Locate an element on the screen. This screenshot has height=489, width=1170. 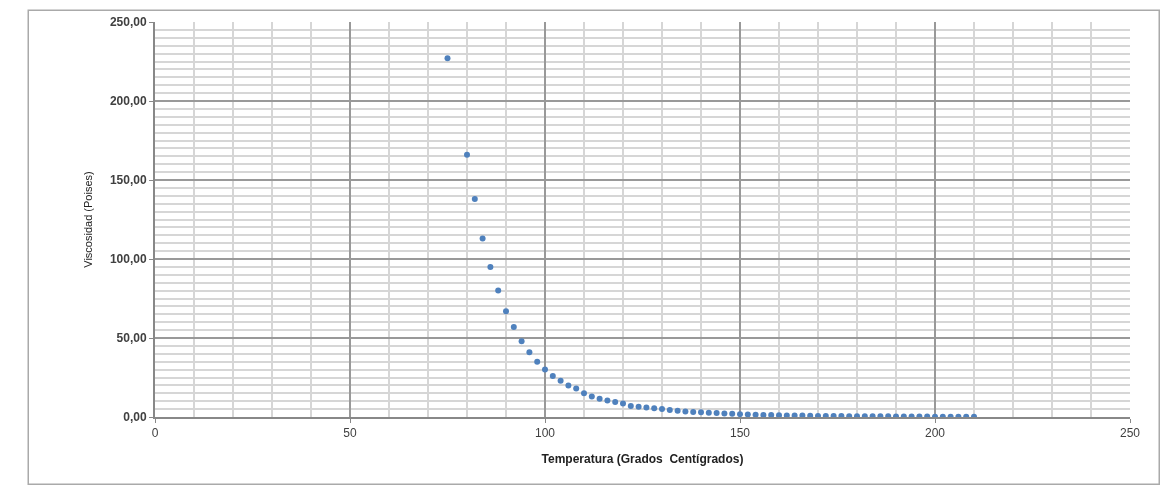
y-tick-label: 250,00 is located at coordinates (128, 22).